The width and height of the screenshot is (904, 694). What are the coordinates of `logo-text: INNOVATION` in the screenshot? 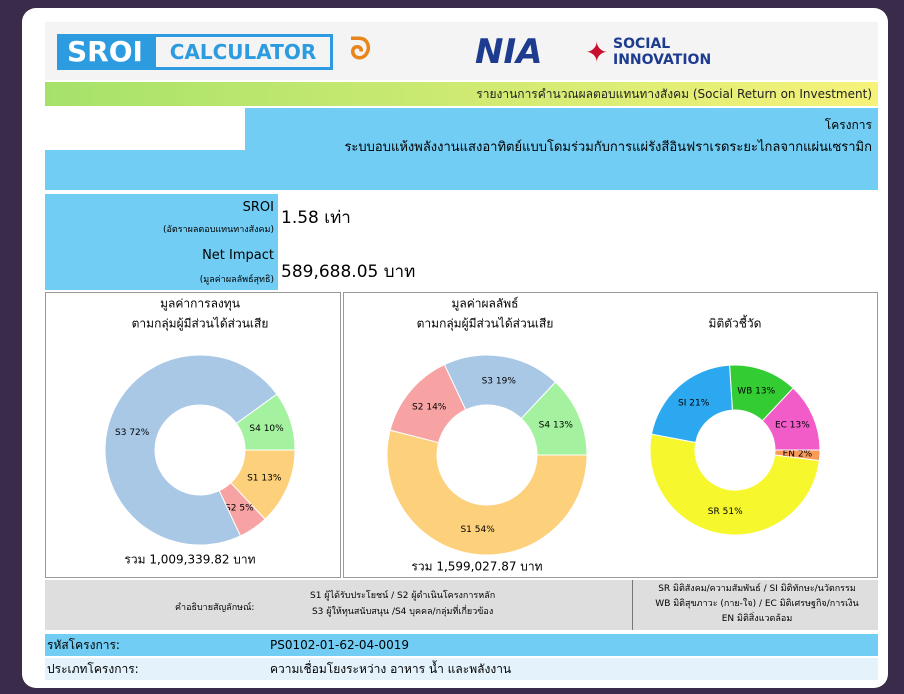 It's located at (662, 60).